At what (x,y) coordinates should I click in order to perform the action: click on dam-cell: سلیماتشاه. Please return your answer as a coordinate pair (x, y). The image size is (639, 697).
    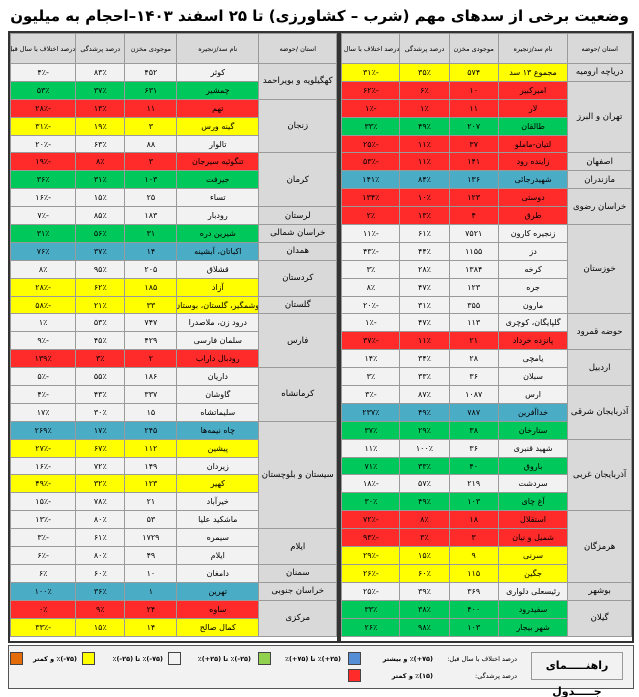
    Looking at the image, I should click on (218, 412).